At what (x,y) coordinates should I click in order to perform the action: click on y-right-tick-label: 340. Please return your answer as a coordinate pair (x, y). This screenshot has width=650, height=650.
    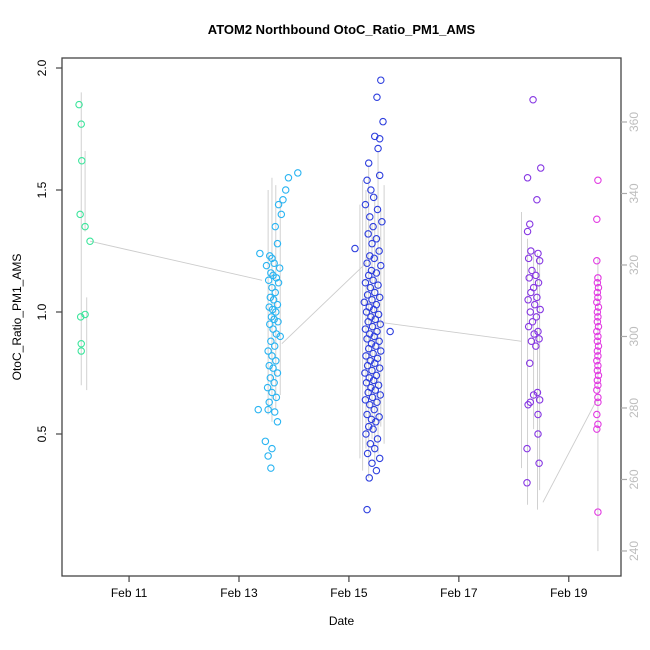
    Looking at the image, I should click on (634, 193).